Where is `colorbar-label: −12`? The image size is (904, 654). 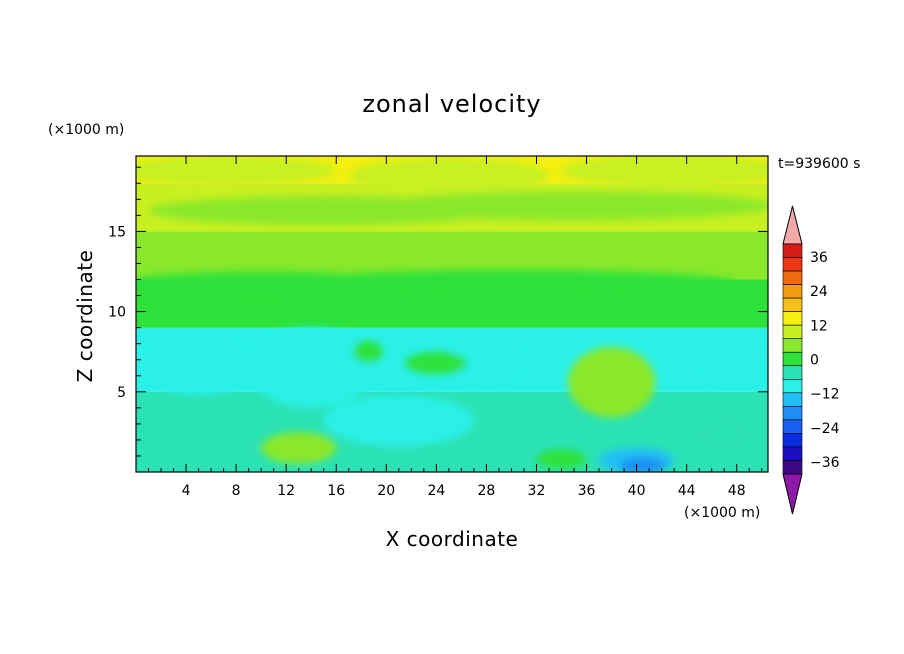 colorbar-label: −12 is located at coordinates (825, 395).